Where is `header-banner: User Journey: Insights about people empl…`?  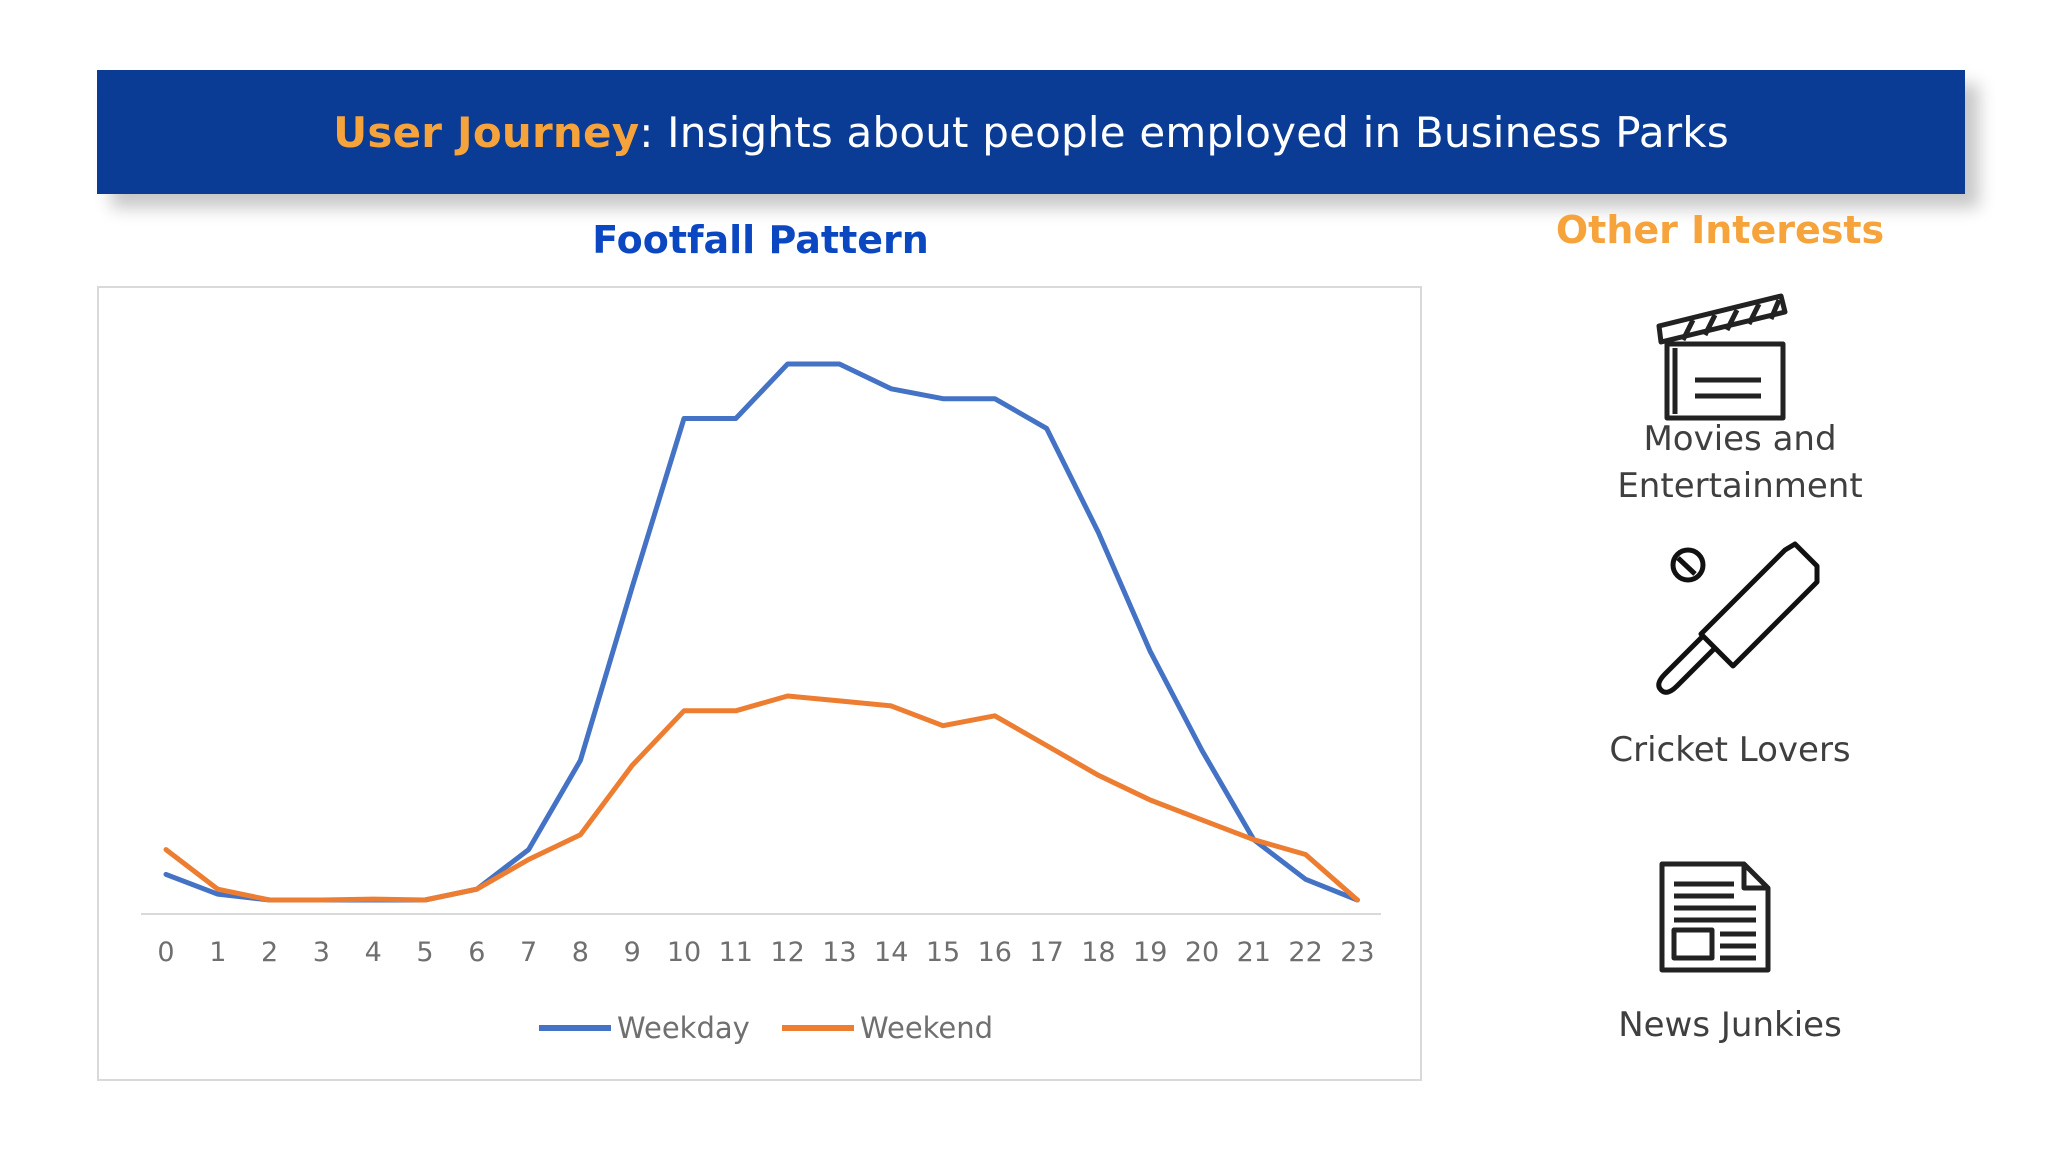 header-banner: User Journey: Insights about people empl… is located at coordinates (1031, 132).